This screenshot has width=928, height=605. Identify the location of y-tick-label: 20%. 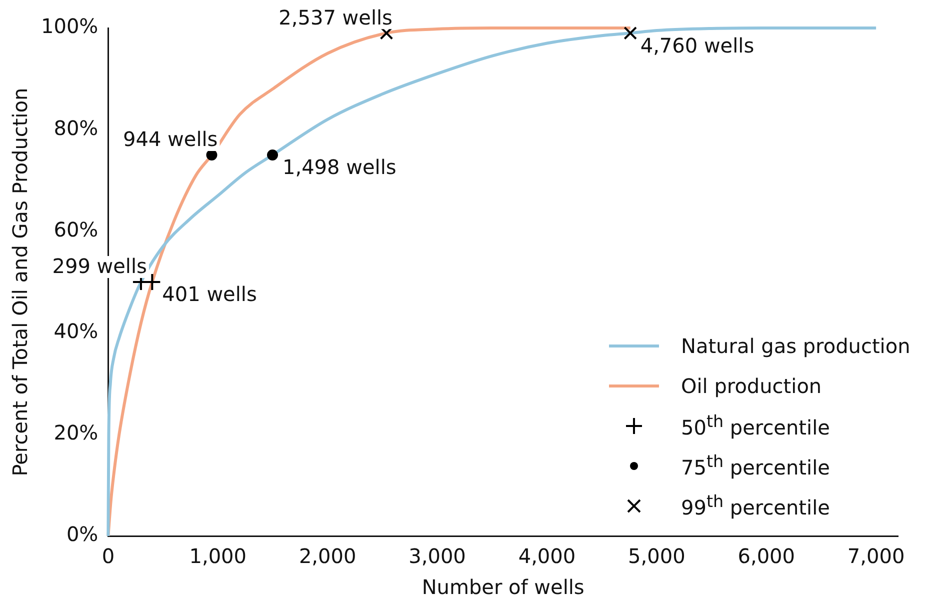
(76, 432).